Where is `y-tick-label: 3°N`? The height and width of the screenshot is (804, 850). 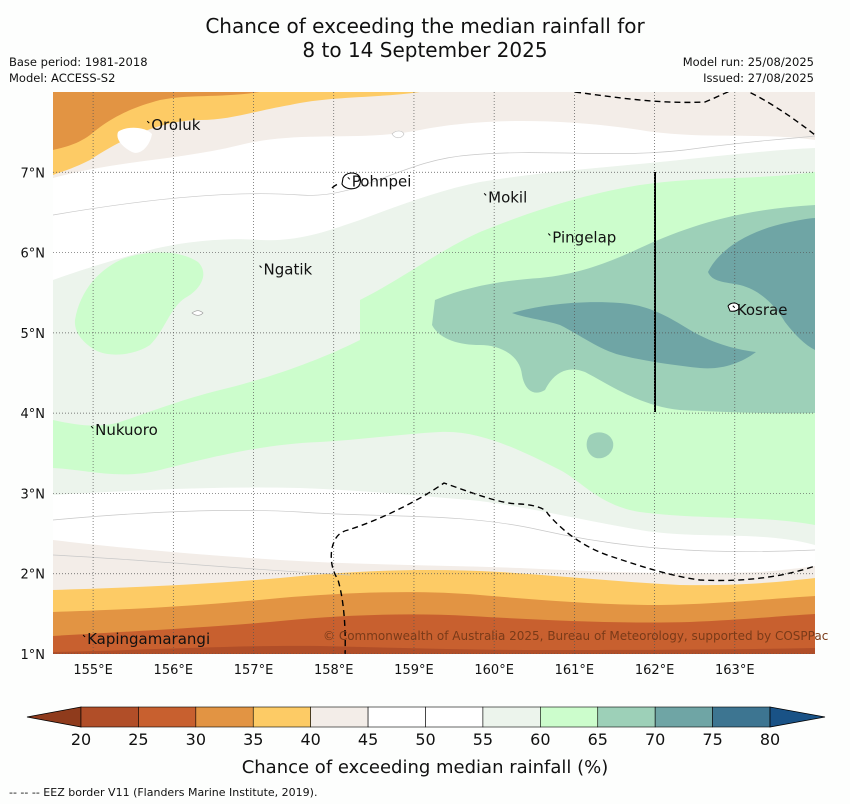
y-tick-label: 3°N is located at coordinates (33, 494).